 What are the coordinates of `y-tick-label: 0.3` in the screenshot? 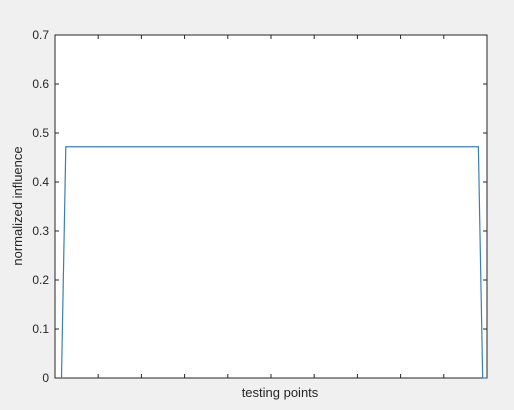 It's located at (40, 231).